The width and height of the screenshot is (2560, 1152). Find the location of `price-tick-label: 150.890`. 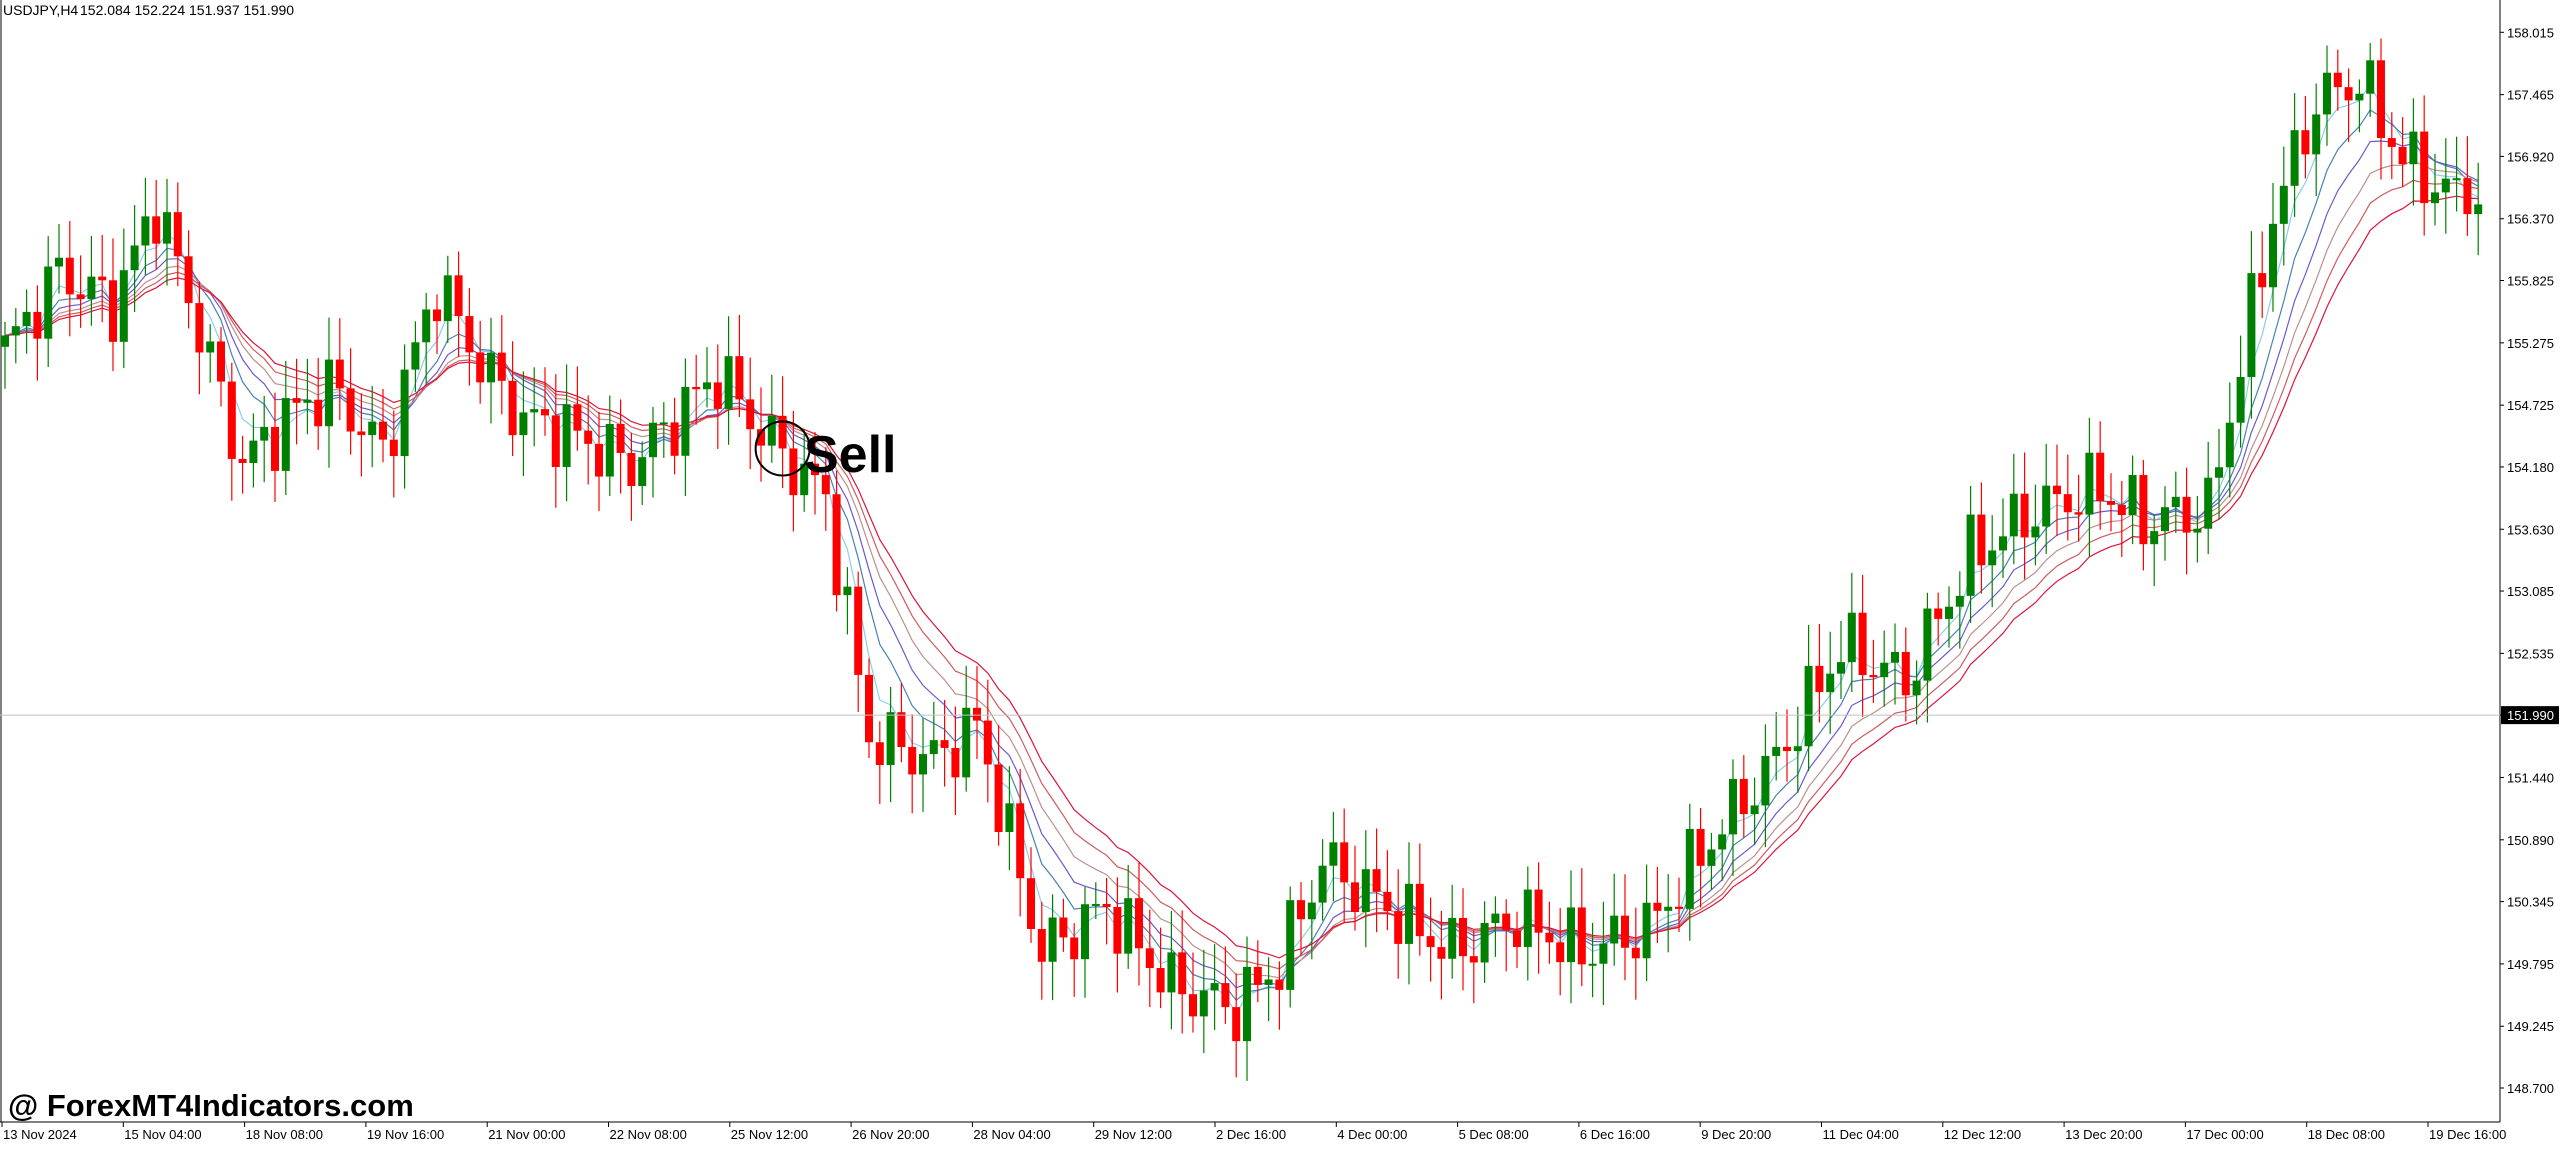

price-tick-label: 150.890 is located at coordinates (2530, 840).